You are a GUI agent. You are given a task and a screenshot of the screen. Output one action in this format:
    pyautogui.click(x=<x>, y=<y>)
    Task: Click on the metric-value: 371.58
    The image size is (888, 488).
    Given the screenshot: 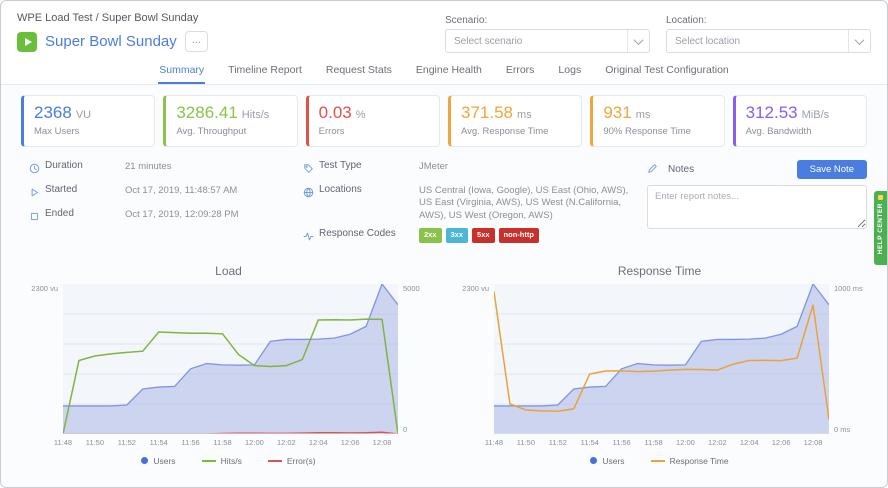 What is the action you would take?
    pyautogui.click(x=486, y=112)
    